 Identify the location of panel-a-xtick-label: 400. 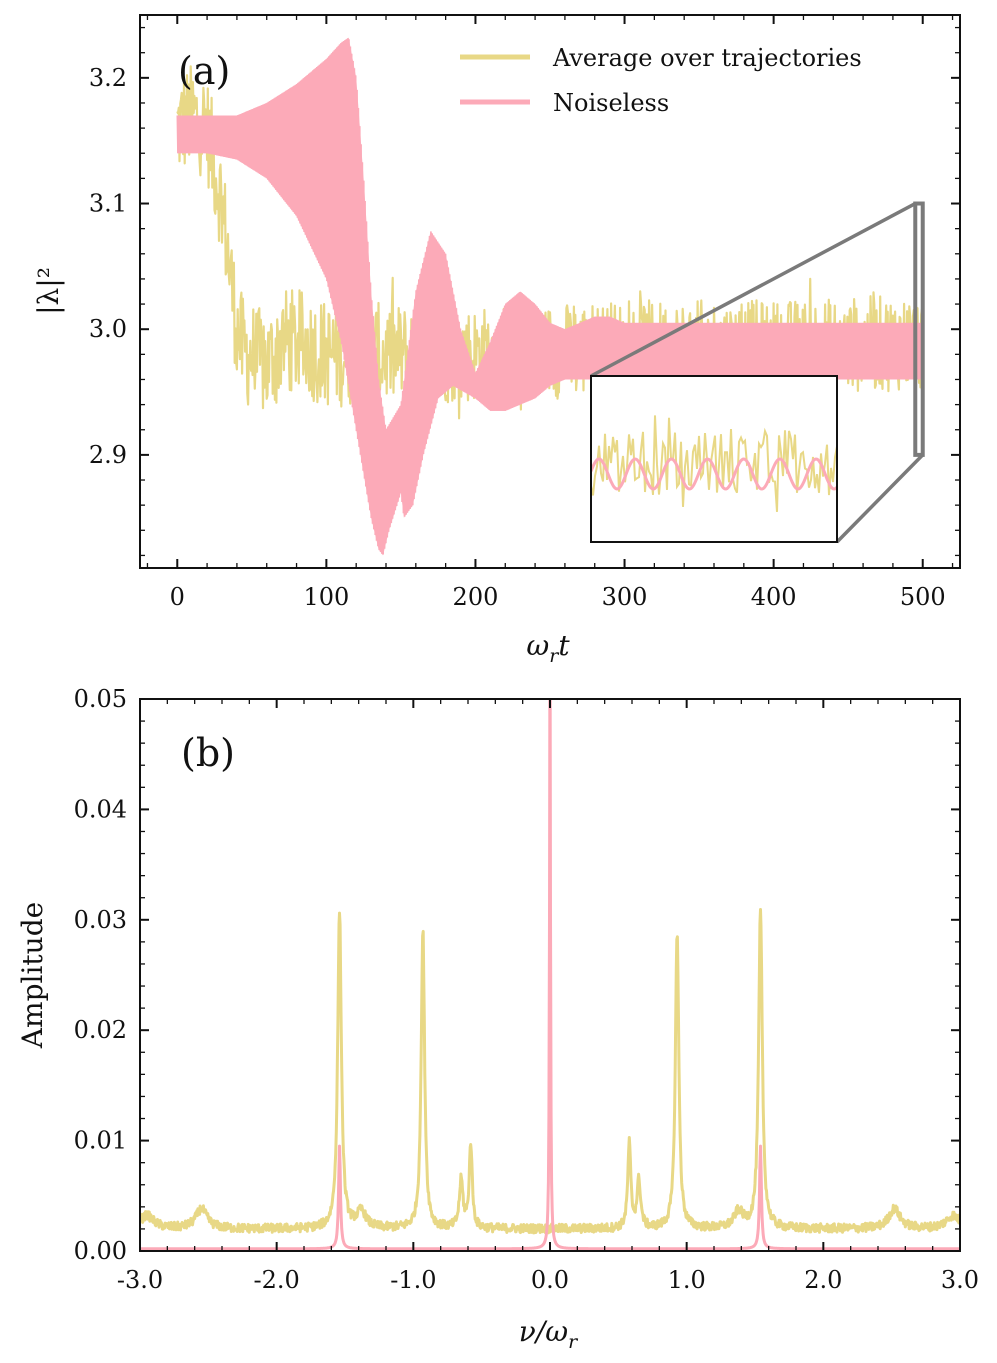
(774, 597).